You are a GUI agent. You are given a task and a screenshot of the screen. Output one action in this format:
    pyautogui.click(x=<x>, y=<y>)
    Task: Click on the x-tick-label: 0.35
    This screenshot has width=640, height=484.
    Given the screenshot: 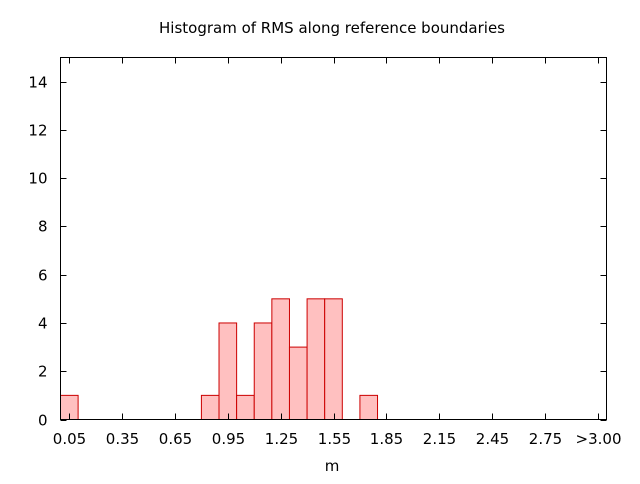 What is the action you would take?
    pyautogui.click(x=122, y=439)
    